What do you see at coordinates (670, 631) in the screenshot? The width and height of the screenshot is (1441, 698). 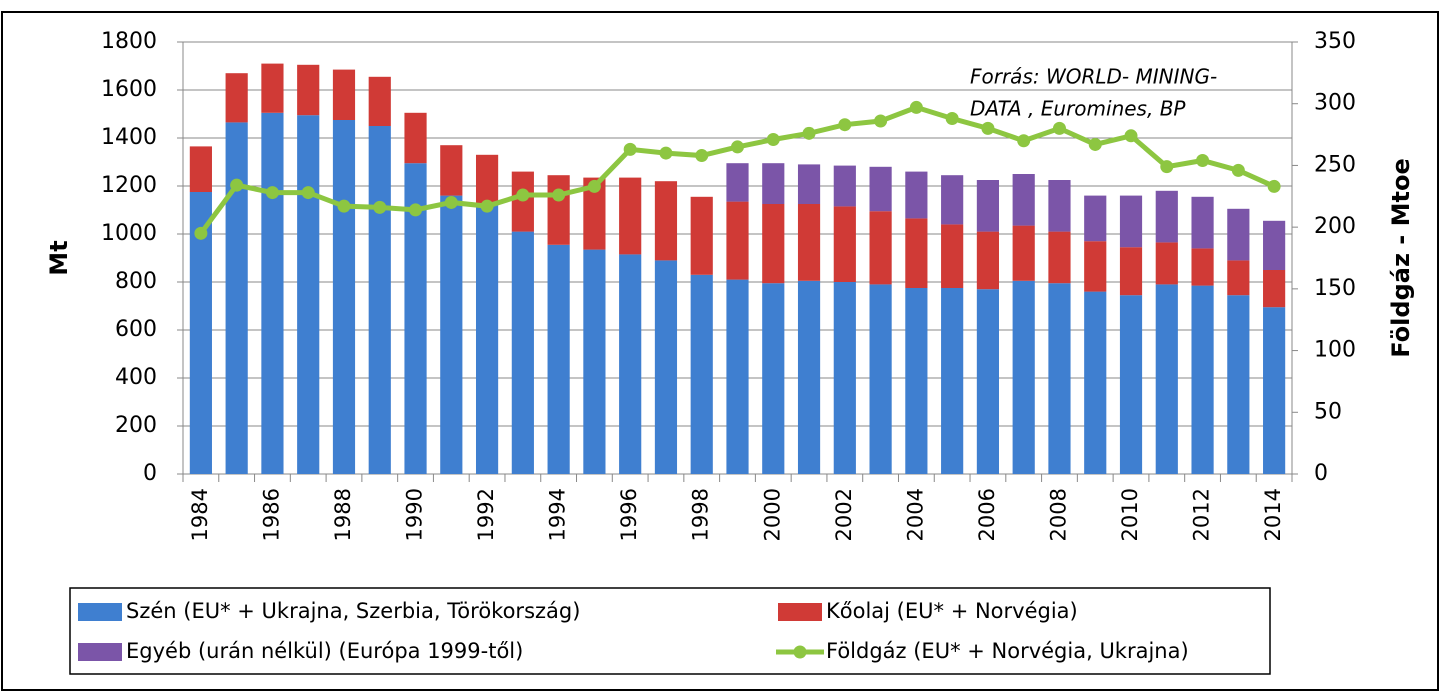 I see `legend-box` at bounding box center [670, 631].